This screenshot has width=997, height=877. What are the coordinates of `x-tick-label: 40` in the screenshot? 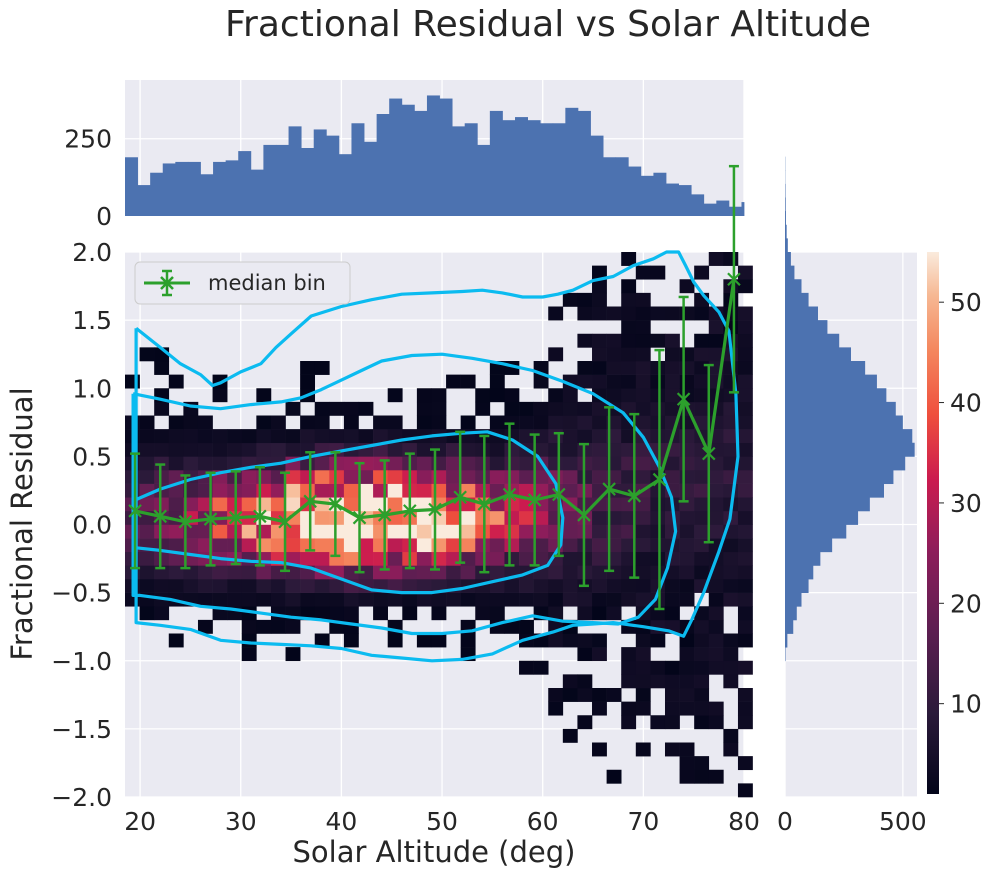 It's located at (341, 821).